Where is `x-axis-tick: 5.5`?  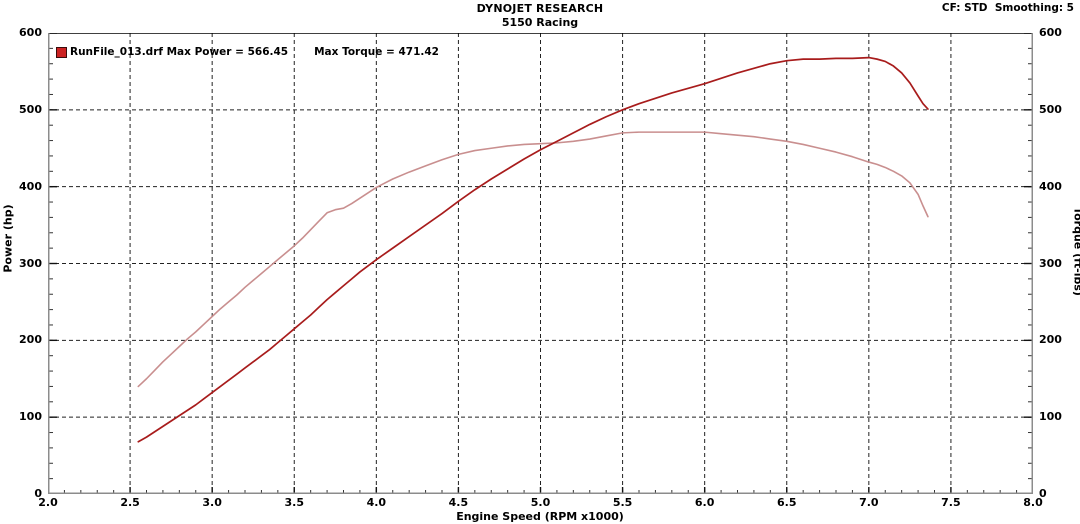
x-axis-tick: 5.5 is located at coordinates (622, 502).